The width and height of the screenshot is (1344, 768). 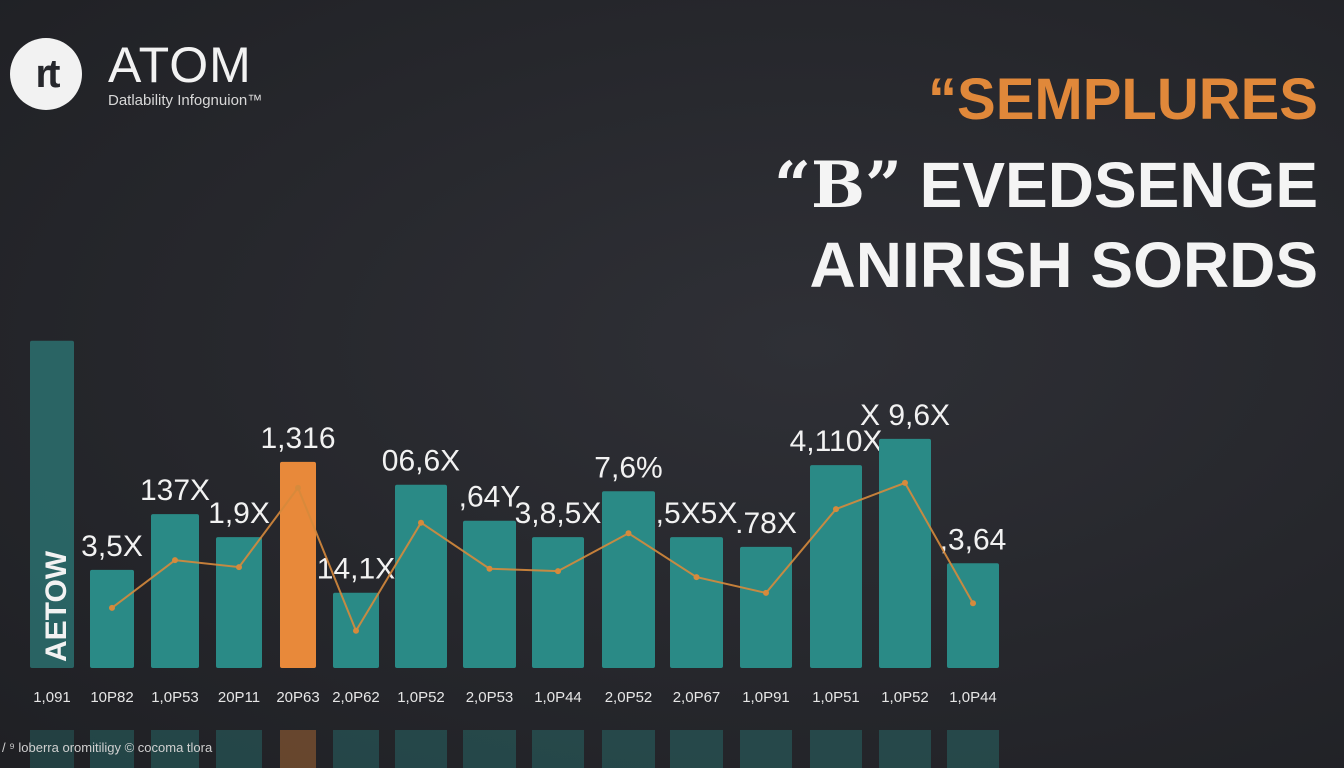 I want to click on headline-line-1: “SEMPLURES, so click(x=1123, y=99).